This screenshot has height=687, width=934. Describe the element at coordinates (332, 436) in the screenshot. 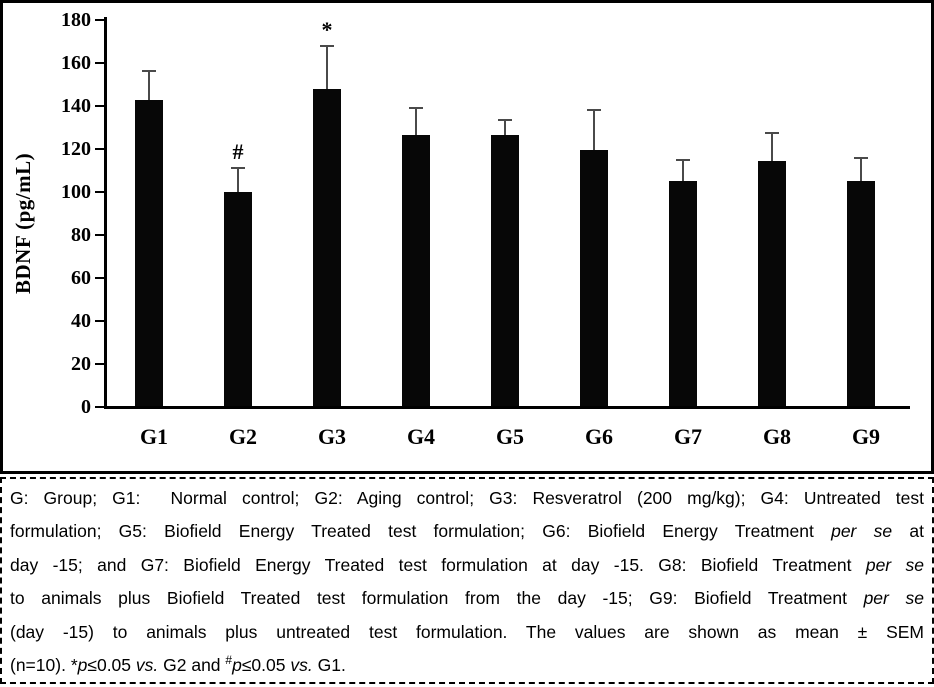

I see `x-axis-category-label: G3` at that location.